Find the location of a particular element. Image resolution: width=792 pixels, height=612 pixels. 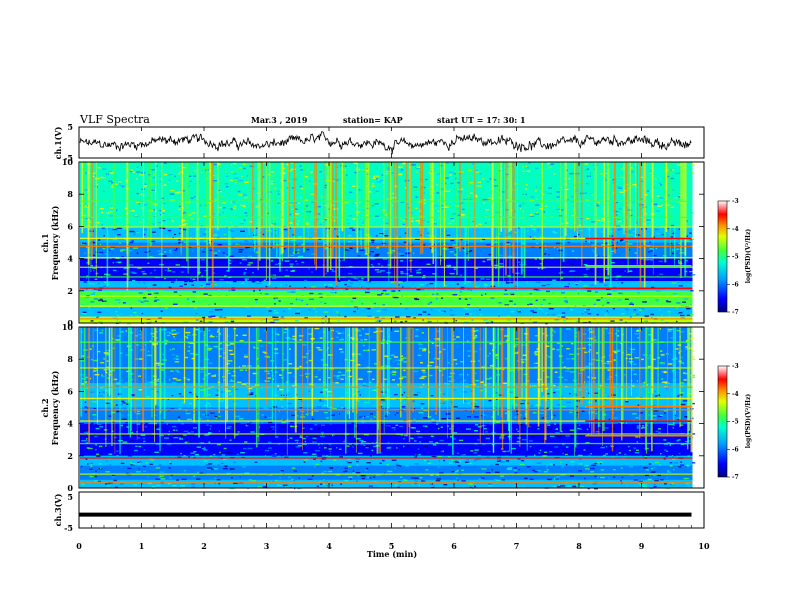

ch1-waveform-trace is located at coordinates (385, 143).